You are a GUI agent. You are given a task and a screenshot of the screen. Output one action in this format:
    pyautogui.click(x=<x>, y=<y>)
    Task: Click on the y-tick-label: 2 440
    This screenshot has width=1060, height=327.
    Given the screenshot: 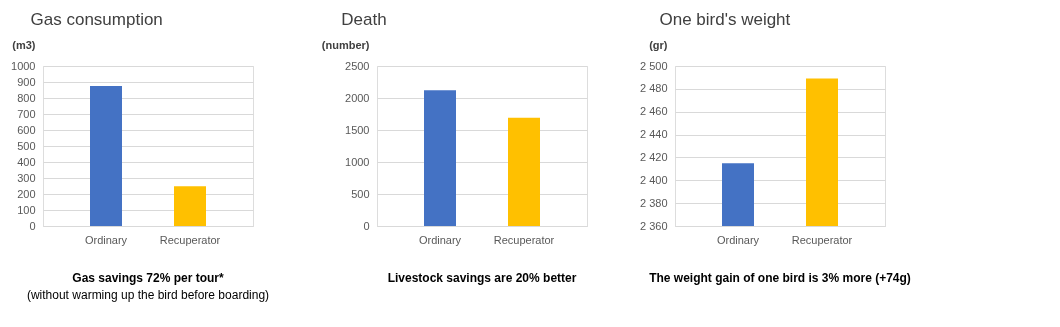 What is the action you would take?
    pyautogui.click(x=653, y=134)
    